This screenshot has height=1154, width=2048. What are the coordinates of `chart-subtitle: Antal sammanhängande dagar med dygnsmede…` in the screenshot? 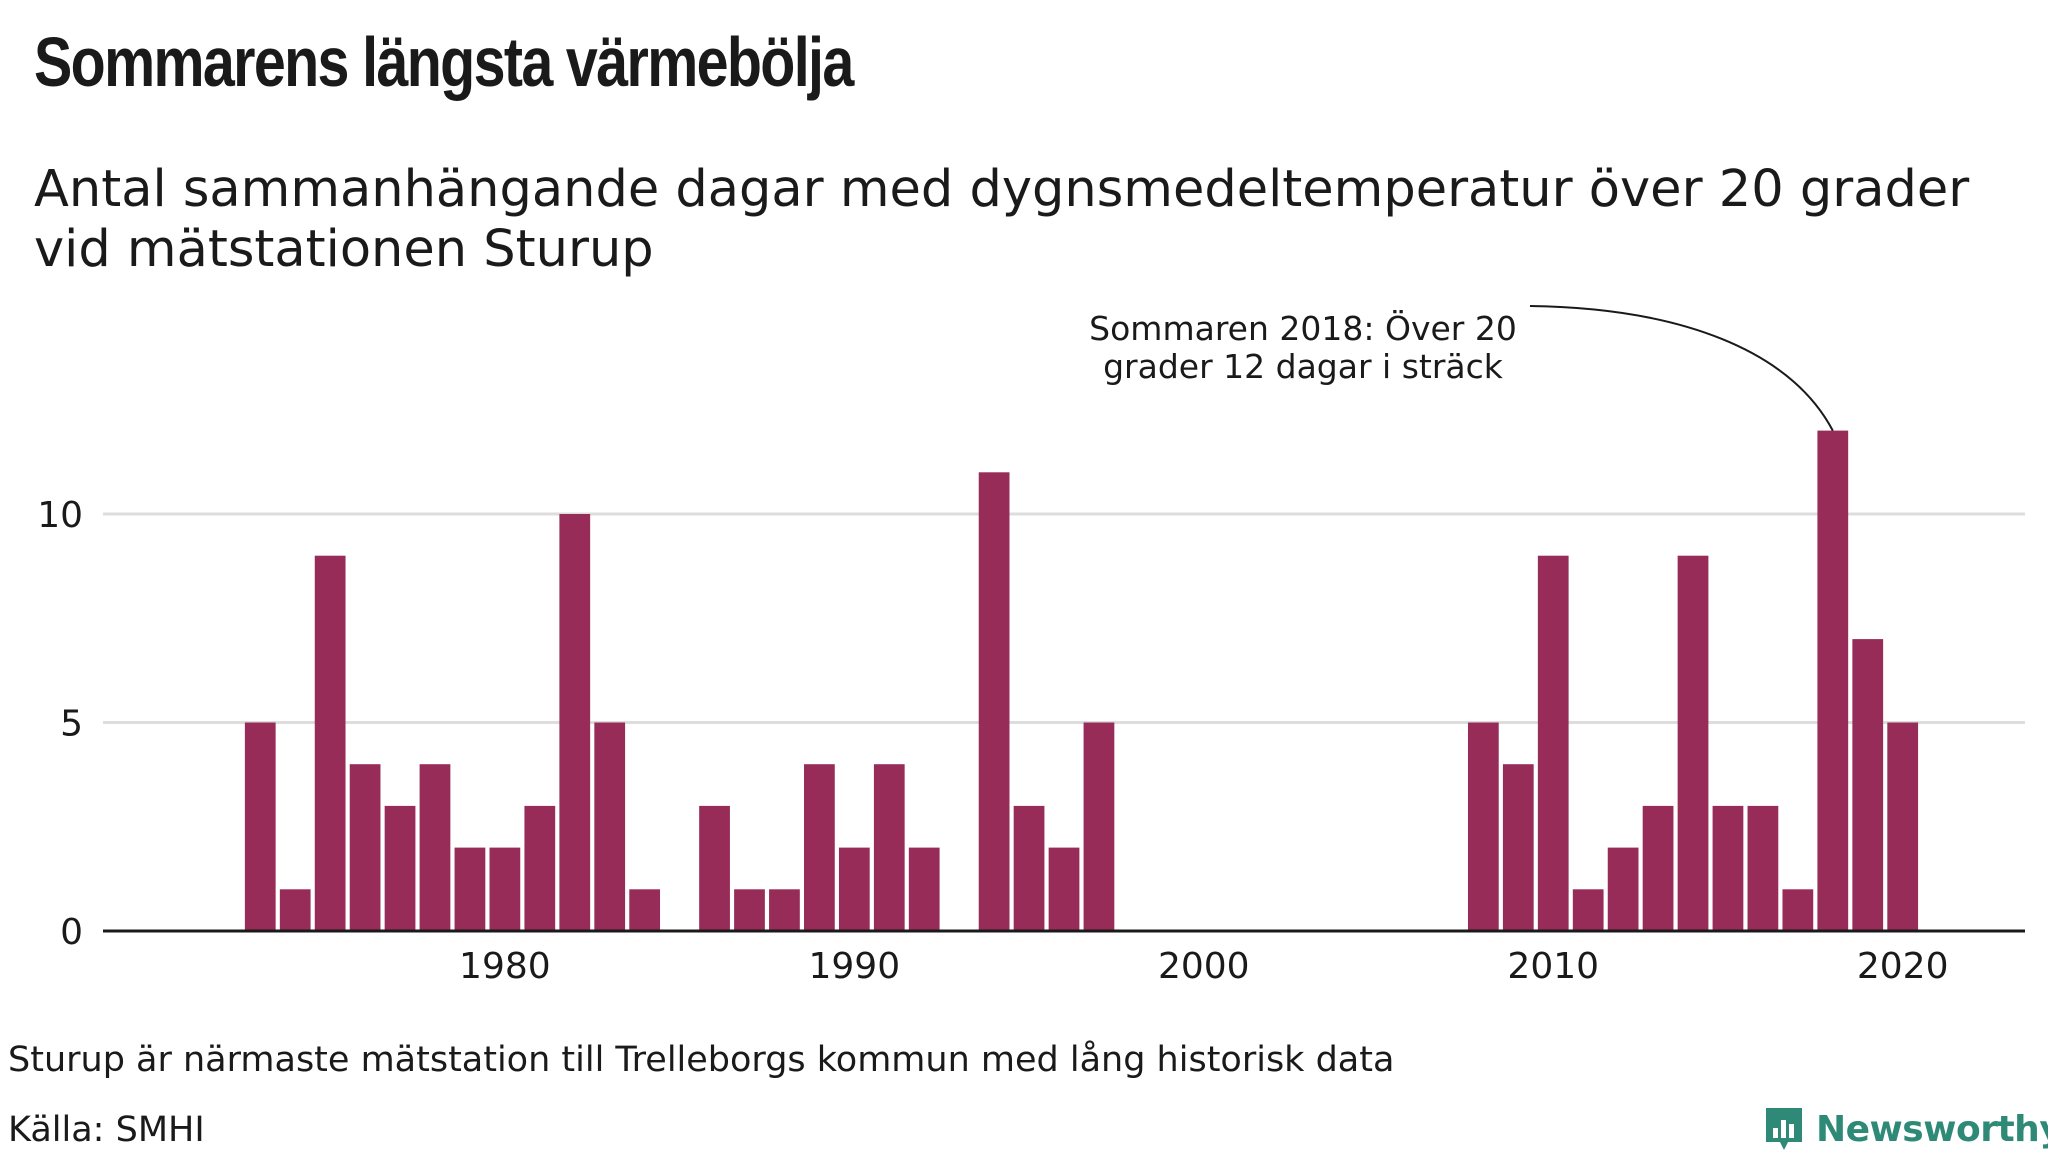 It's located at (1002, 219).